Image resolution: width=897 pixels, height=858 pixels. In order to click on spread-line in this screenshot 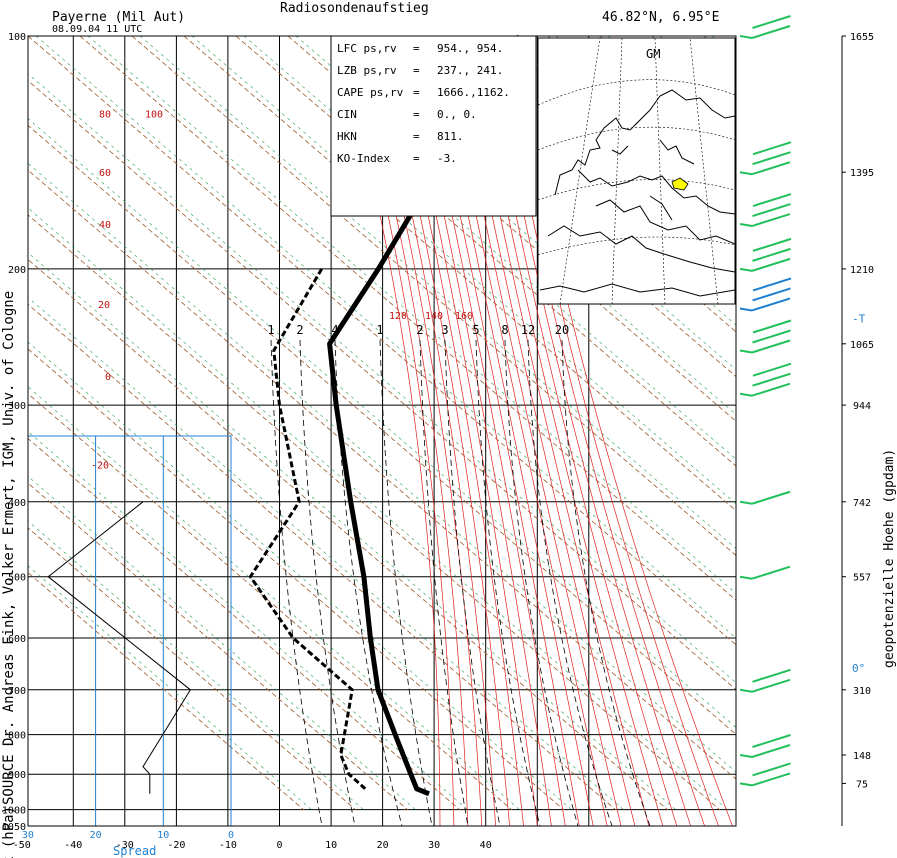, I will do `click(119, 647)`.